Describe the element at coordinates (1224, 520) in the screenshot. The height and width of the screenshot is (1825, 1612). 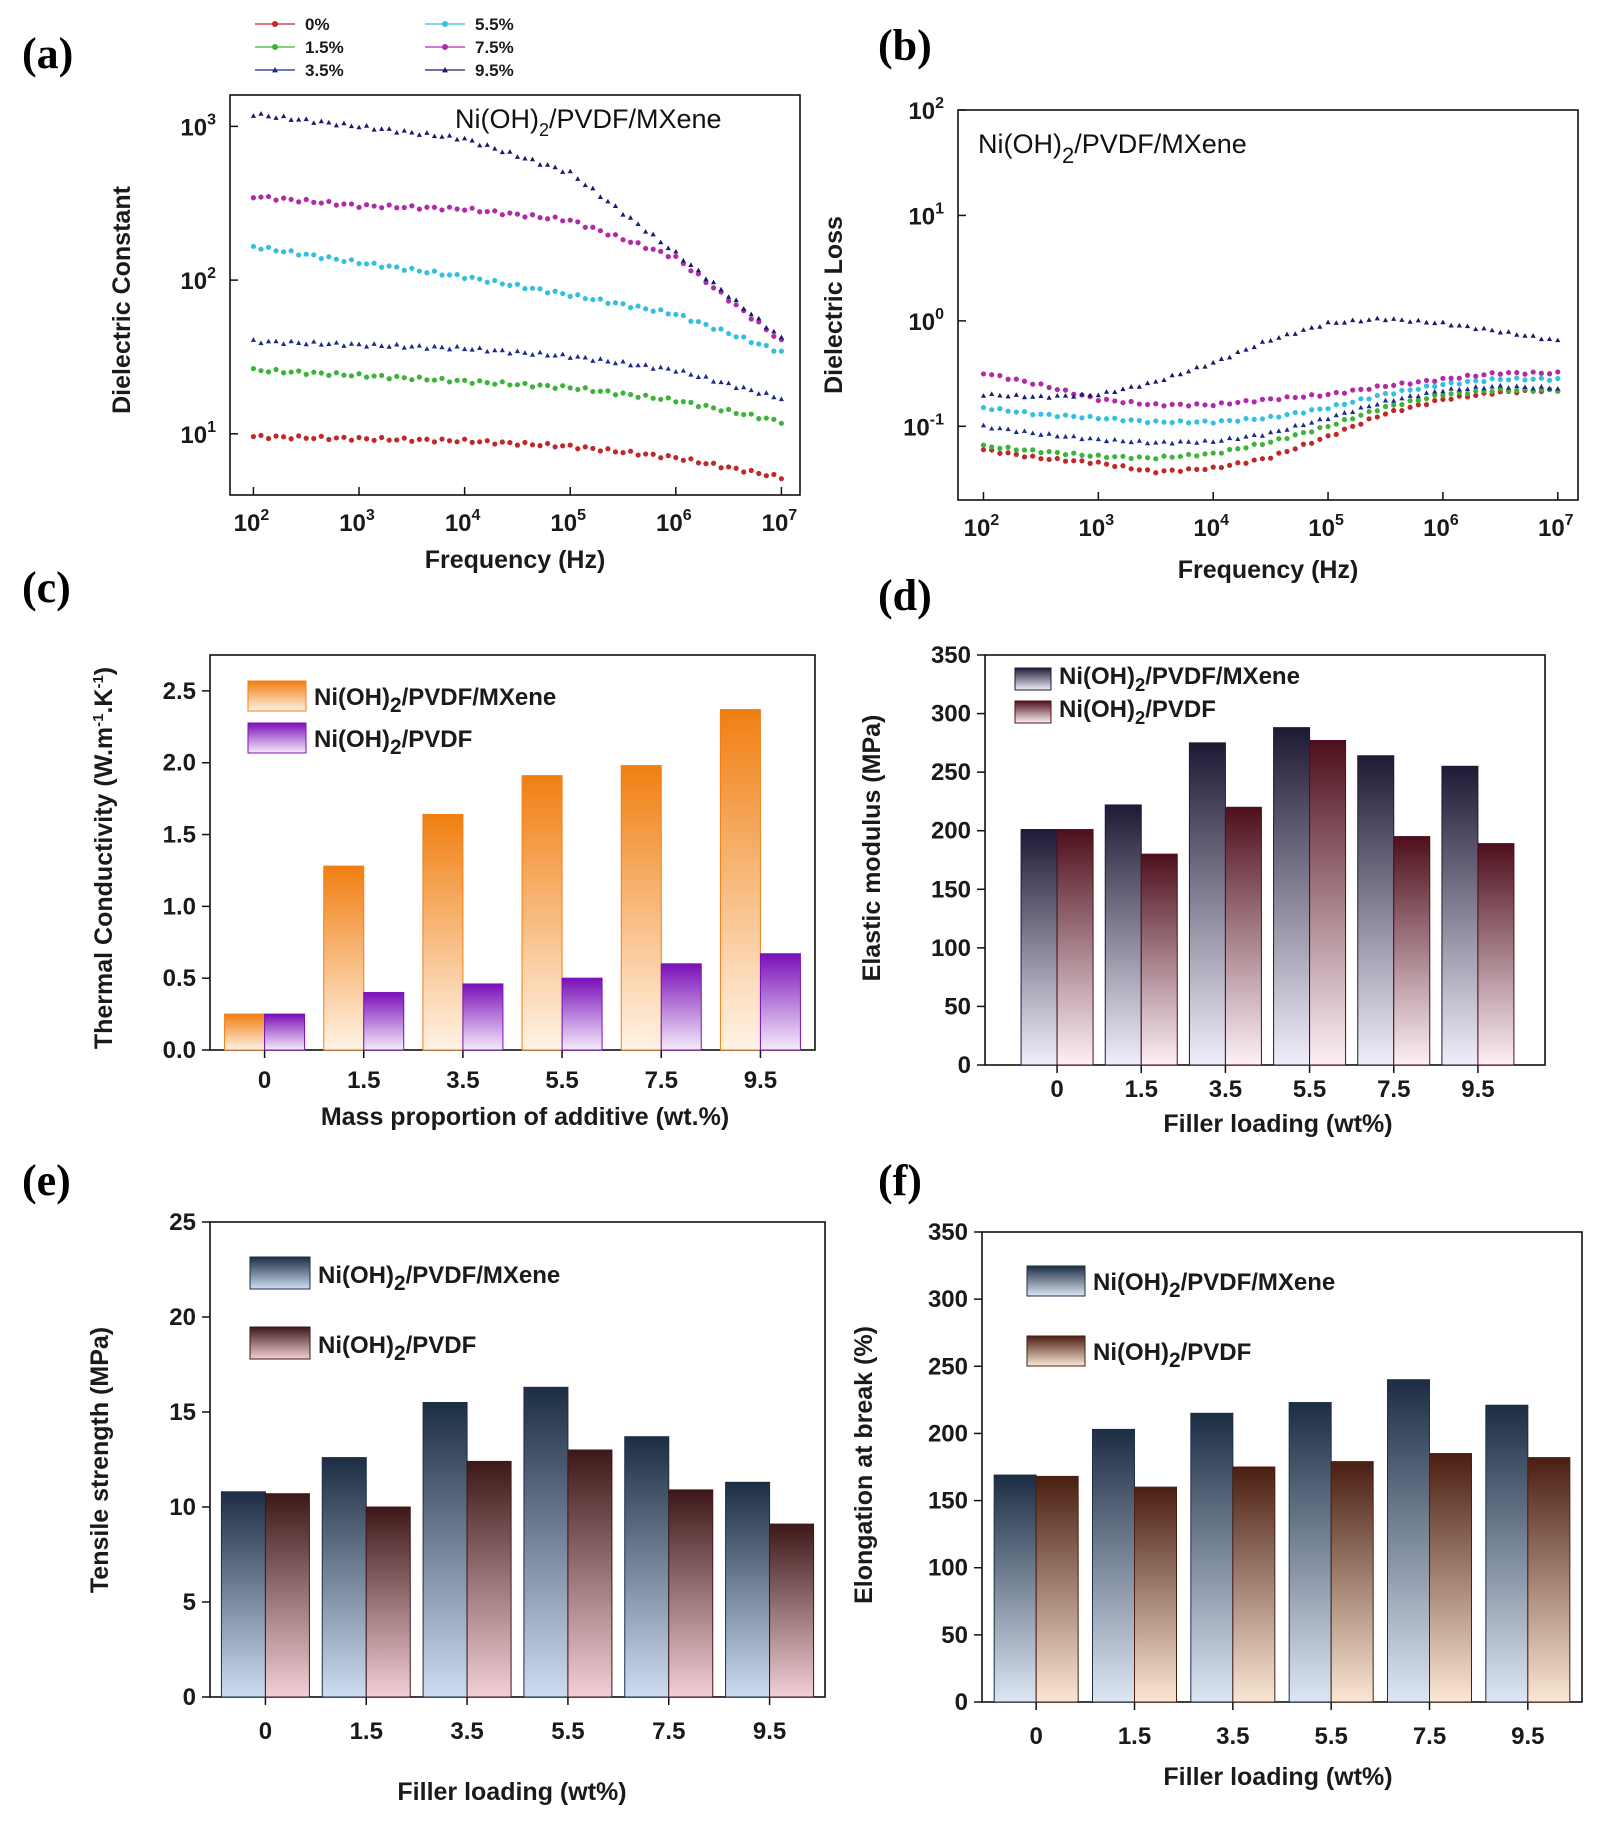
I see `x-tick-exponent: 4` at that location.